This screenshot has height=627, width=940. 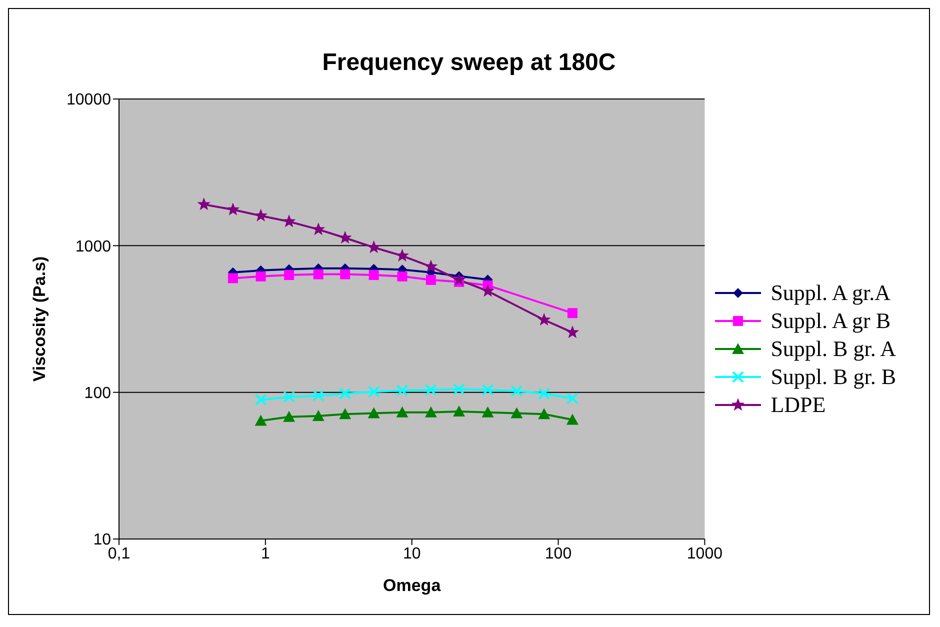 I want to click on y-tick-label: 1000, so click(x=93, y=247).